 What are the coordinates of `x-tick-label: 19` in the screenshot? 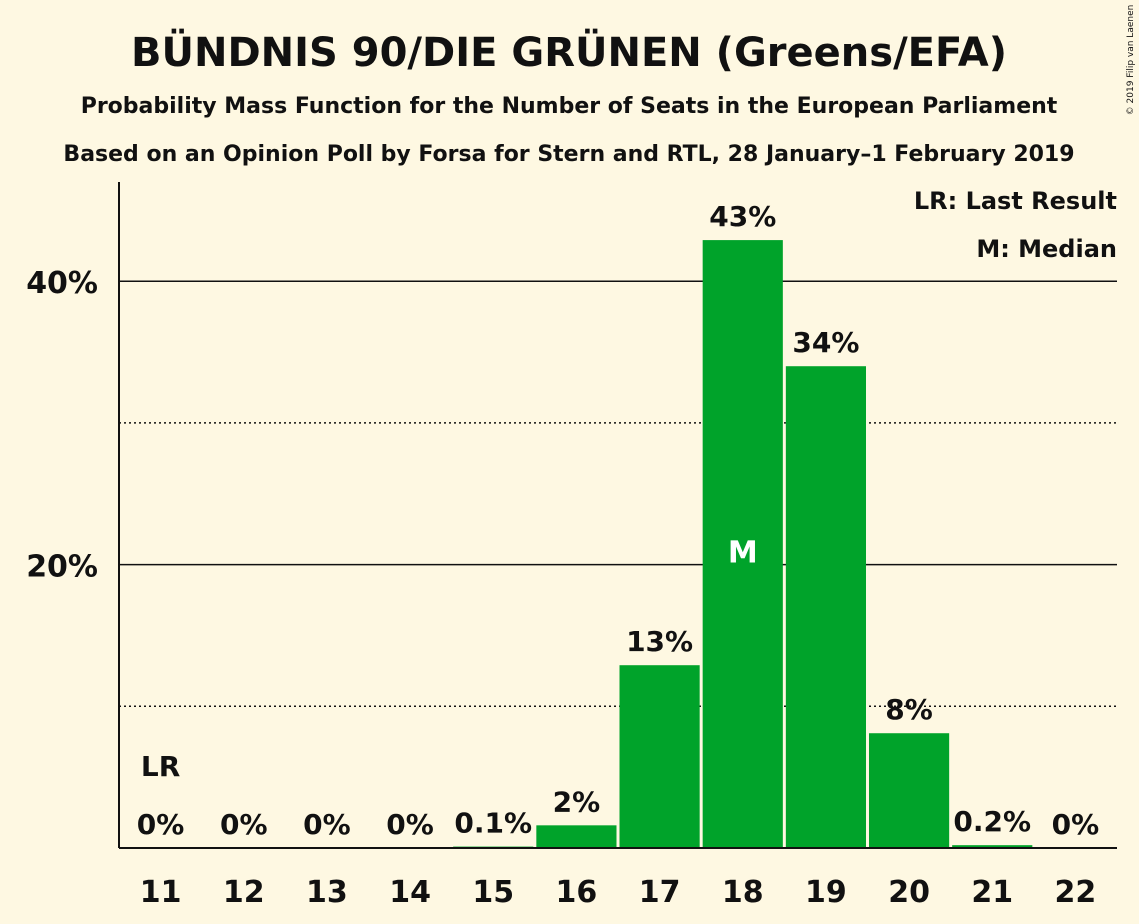 It's located at (826, 892).